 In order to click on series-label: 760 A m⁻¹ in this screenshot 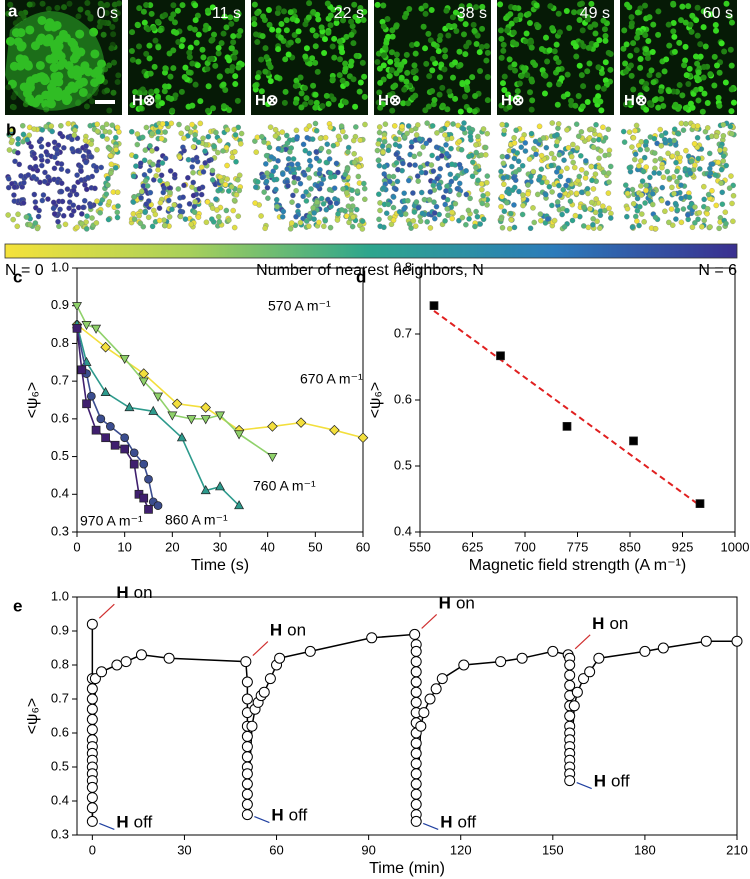, I will do `click(284, 486)`.